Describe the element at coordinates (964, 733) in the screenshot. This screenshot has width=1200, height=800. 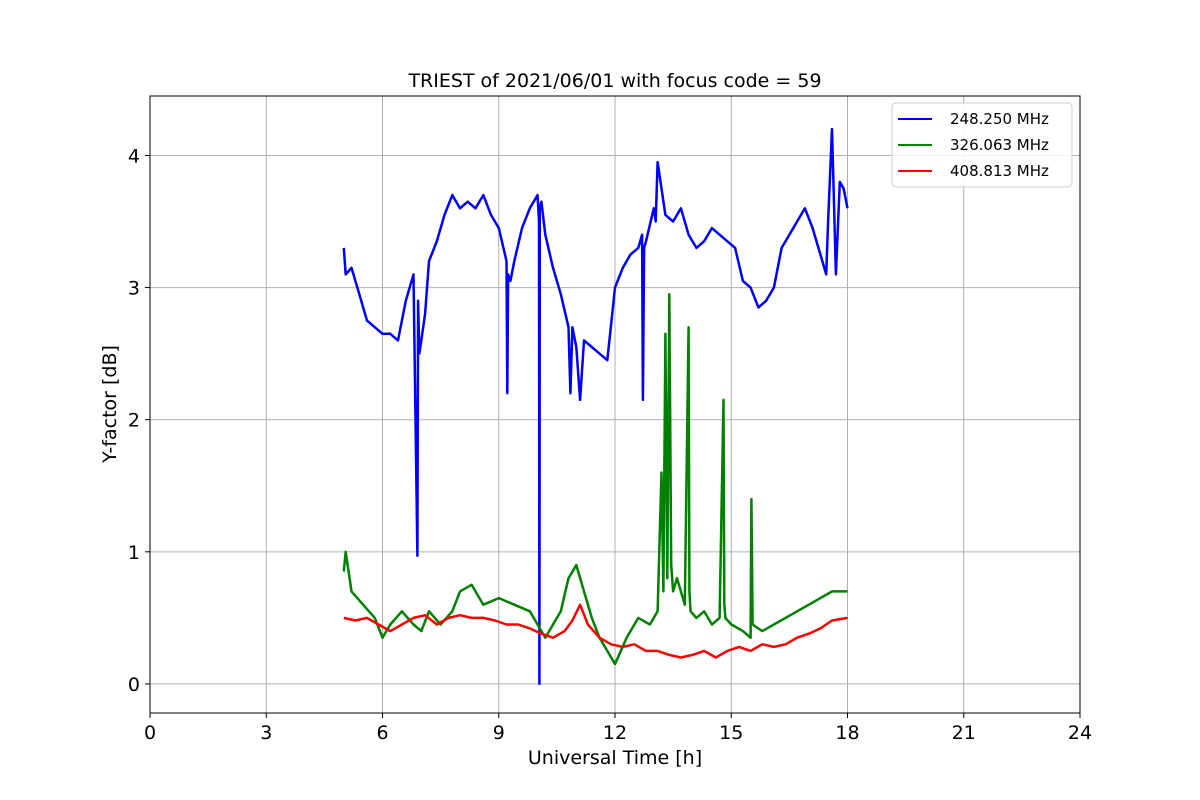
I see `x-tick-label: 21` at that location.